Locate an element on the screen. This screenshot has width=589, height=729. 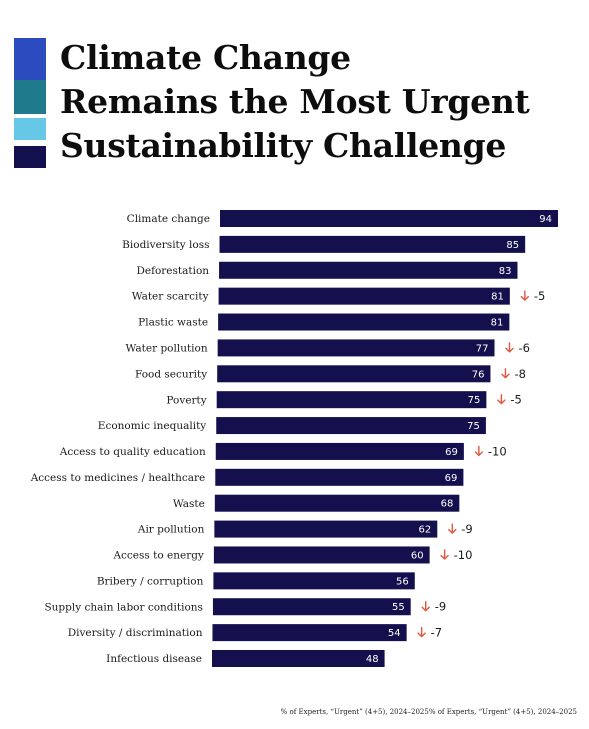
legend-swatch-light-blue is located at coordinates (30, 129).